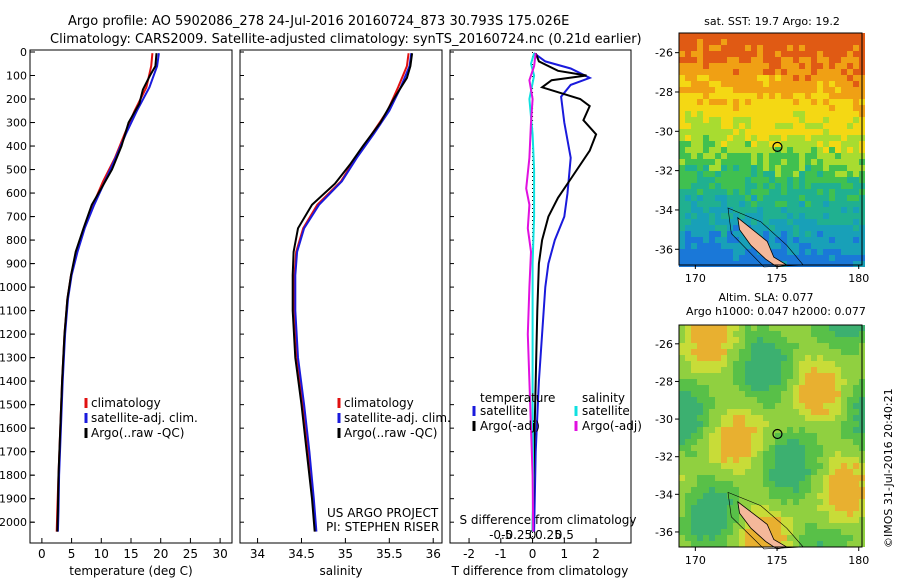 This screenshot has height=580, width=900. I want to click on legend-s-argo-label: Argo(-adj), so click(612, 426).